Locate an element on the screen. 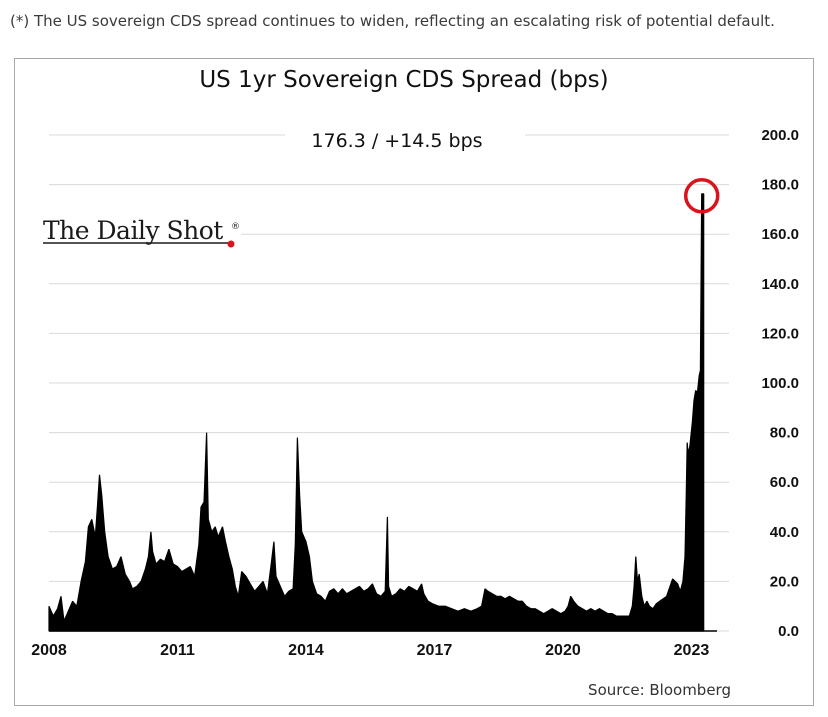 The image size is (828, 717). brand-logo: The Daily Shot ® is located at coordinates (140, 229).